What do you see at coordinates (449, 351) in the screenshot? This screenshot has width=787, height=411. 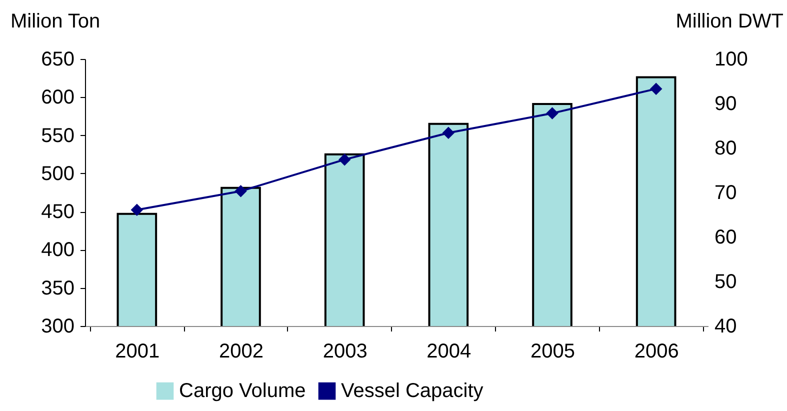 I see `x-tick-label: 2004` at bounding box center [449, 351].